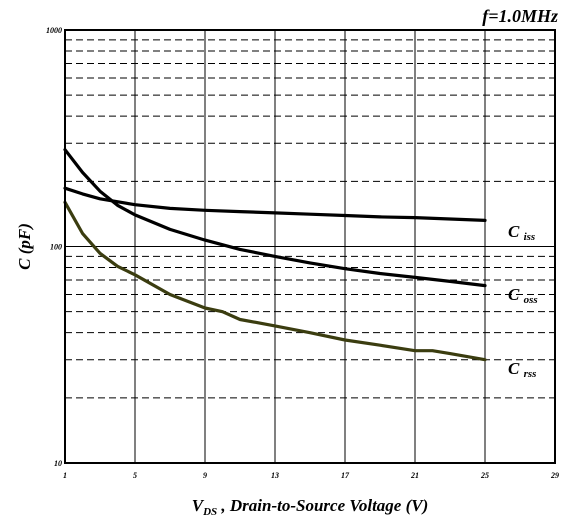 Image resolution: width=568 pixels, height=523 pixels. I want to click on series-label-sub: iss, so click(530, 237).